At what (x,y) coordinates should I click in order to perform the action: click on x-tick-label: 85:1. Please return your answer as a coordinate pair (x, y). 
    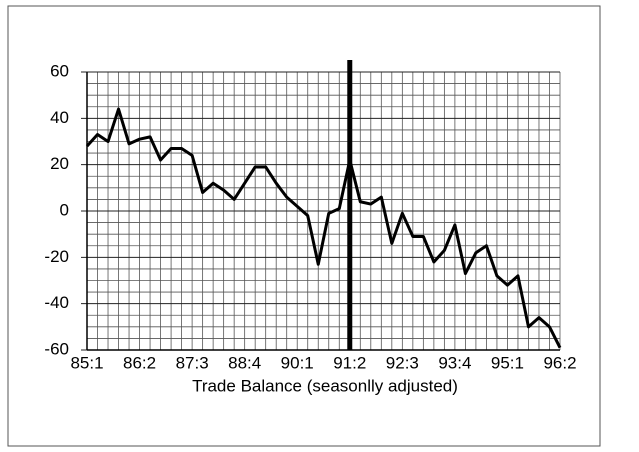
    Looking at the image, I should click on (86, 362).